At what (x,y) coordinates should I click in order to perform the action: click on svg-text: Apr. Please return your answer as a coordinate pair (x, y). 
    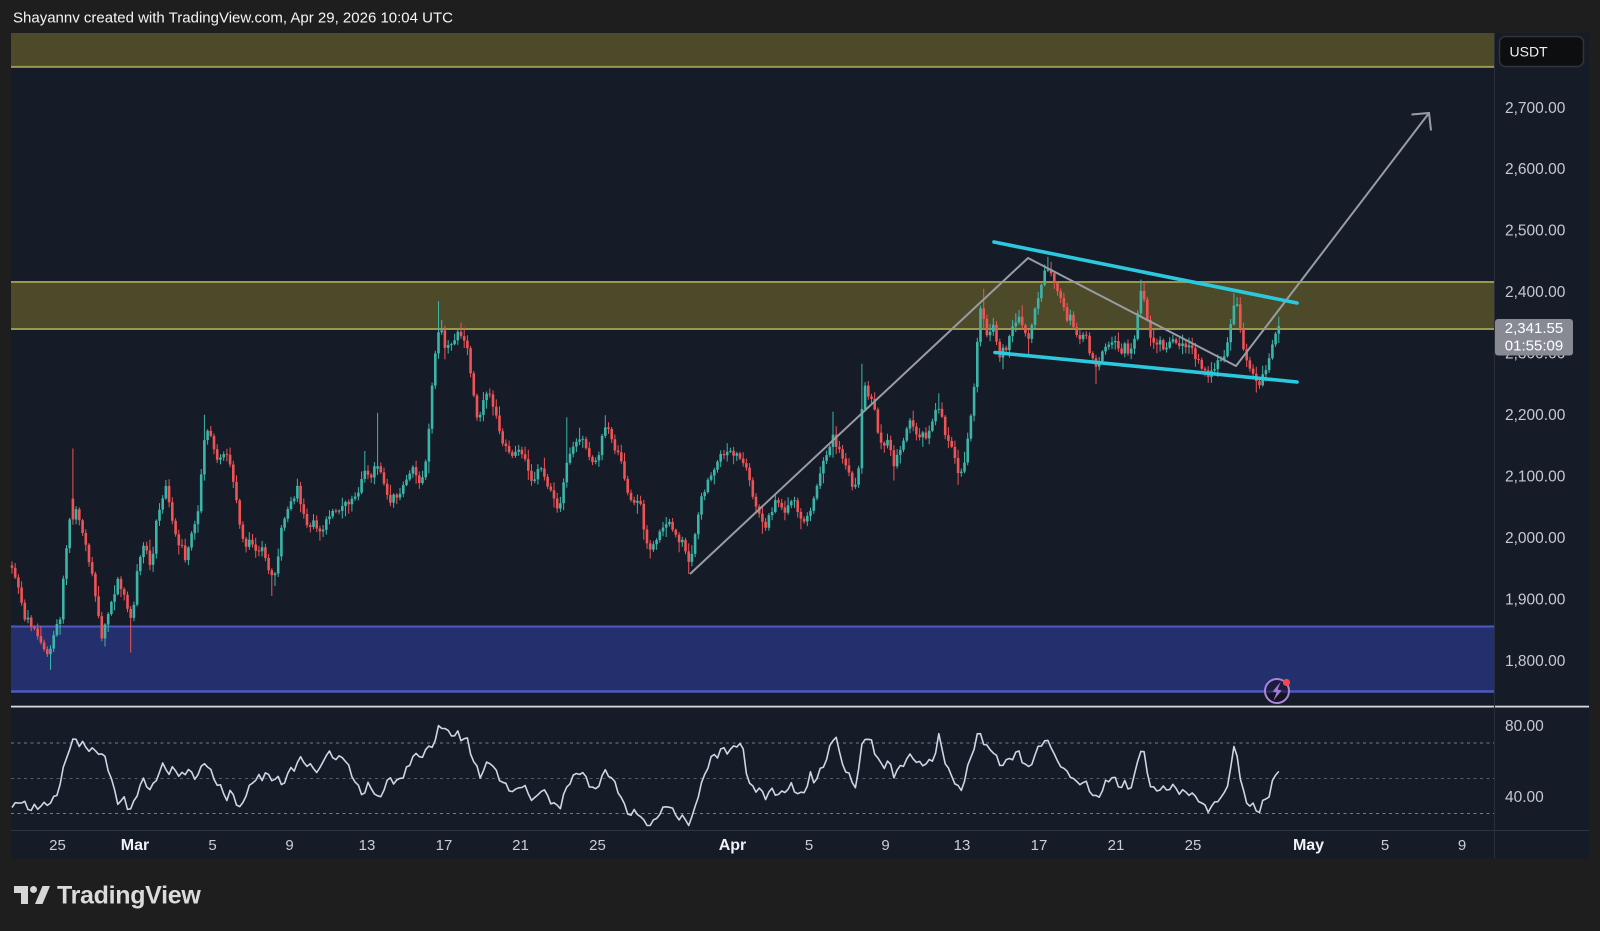
    Looking at the image, I should click on (733, 845).